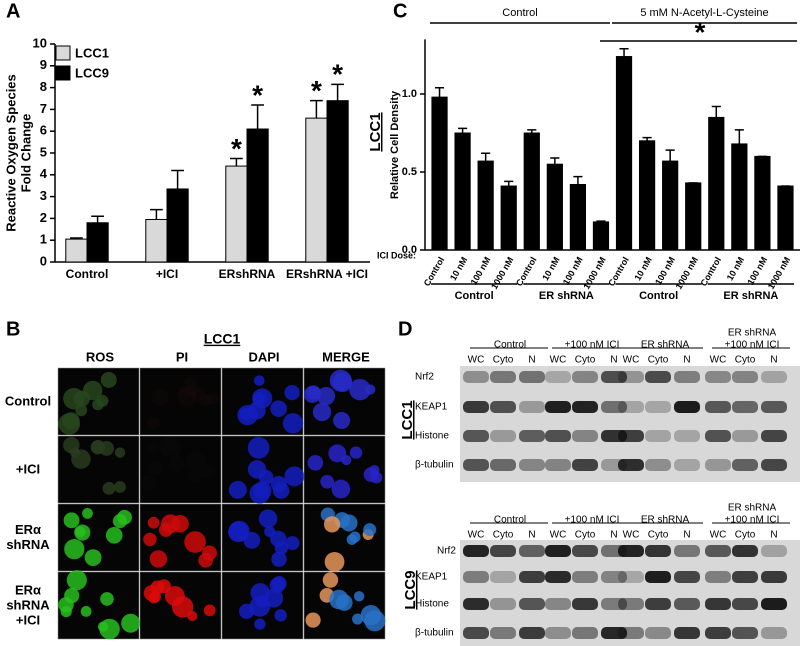 The width and height of the screenshot is (800, 646). I want to click on y-tick-label: 5, so click(43, 151).